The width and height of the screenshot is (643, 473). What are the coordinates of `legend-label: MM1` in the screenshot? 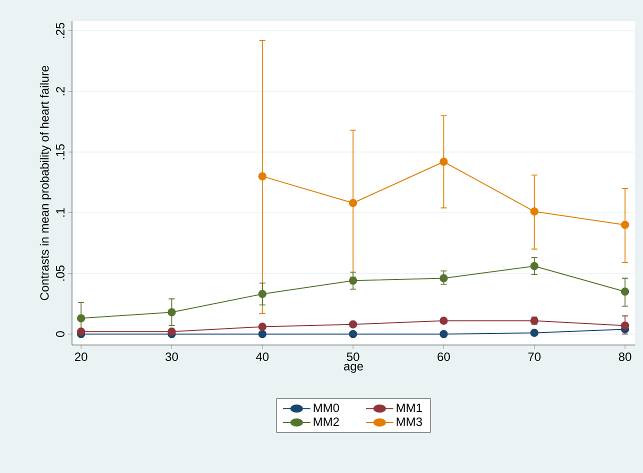 It's located at (409, 408).